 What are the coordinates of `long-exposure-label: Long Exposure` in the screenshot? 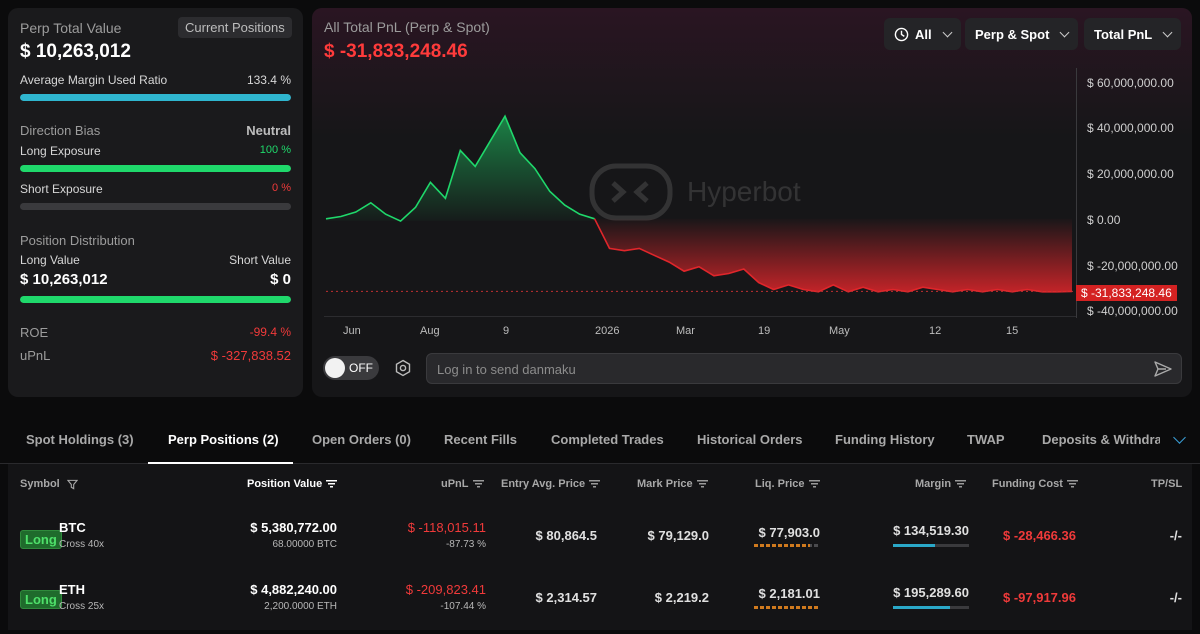 It's located at (60, 151).